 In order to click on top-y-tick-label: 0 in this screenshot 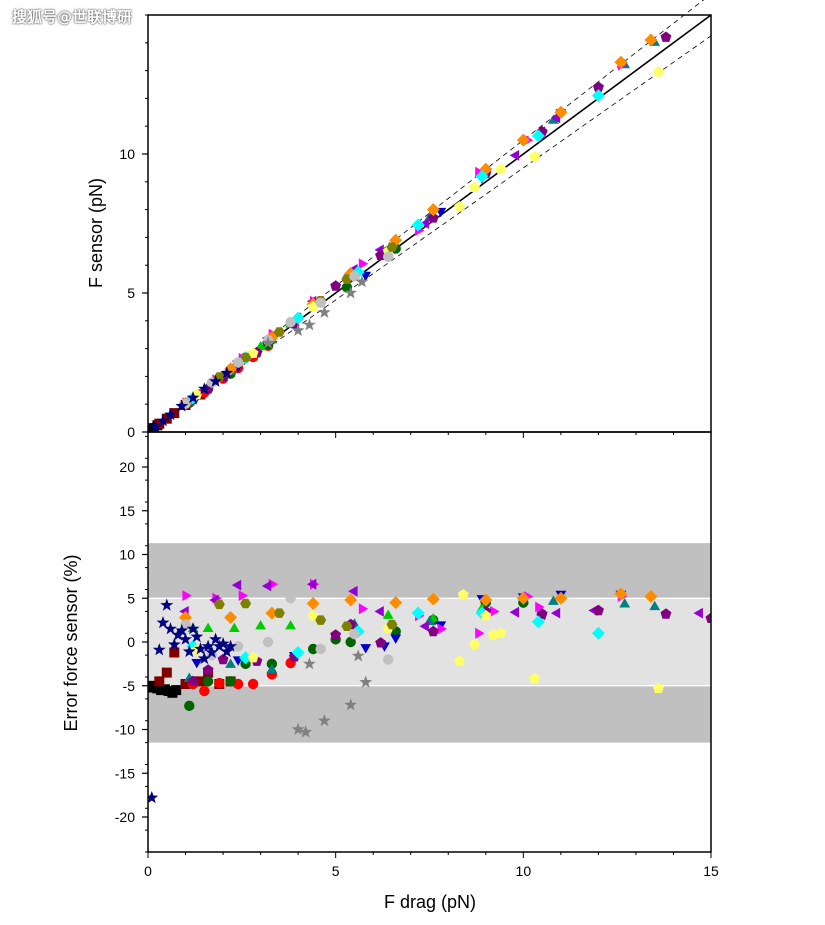, I will do `click(131, 432)`.